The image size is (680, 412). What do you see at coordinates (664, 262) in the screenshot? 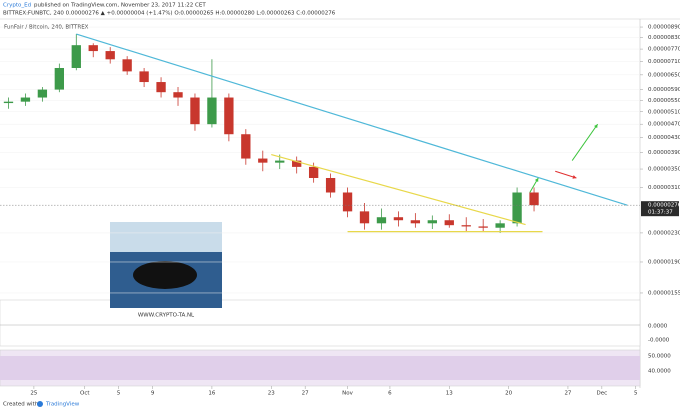
I see `y-tick-label: 0.00000190` at bounding box center [664, 262].